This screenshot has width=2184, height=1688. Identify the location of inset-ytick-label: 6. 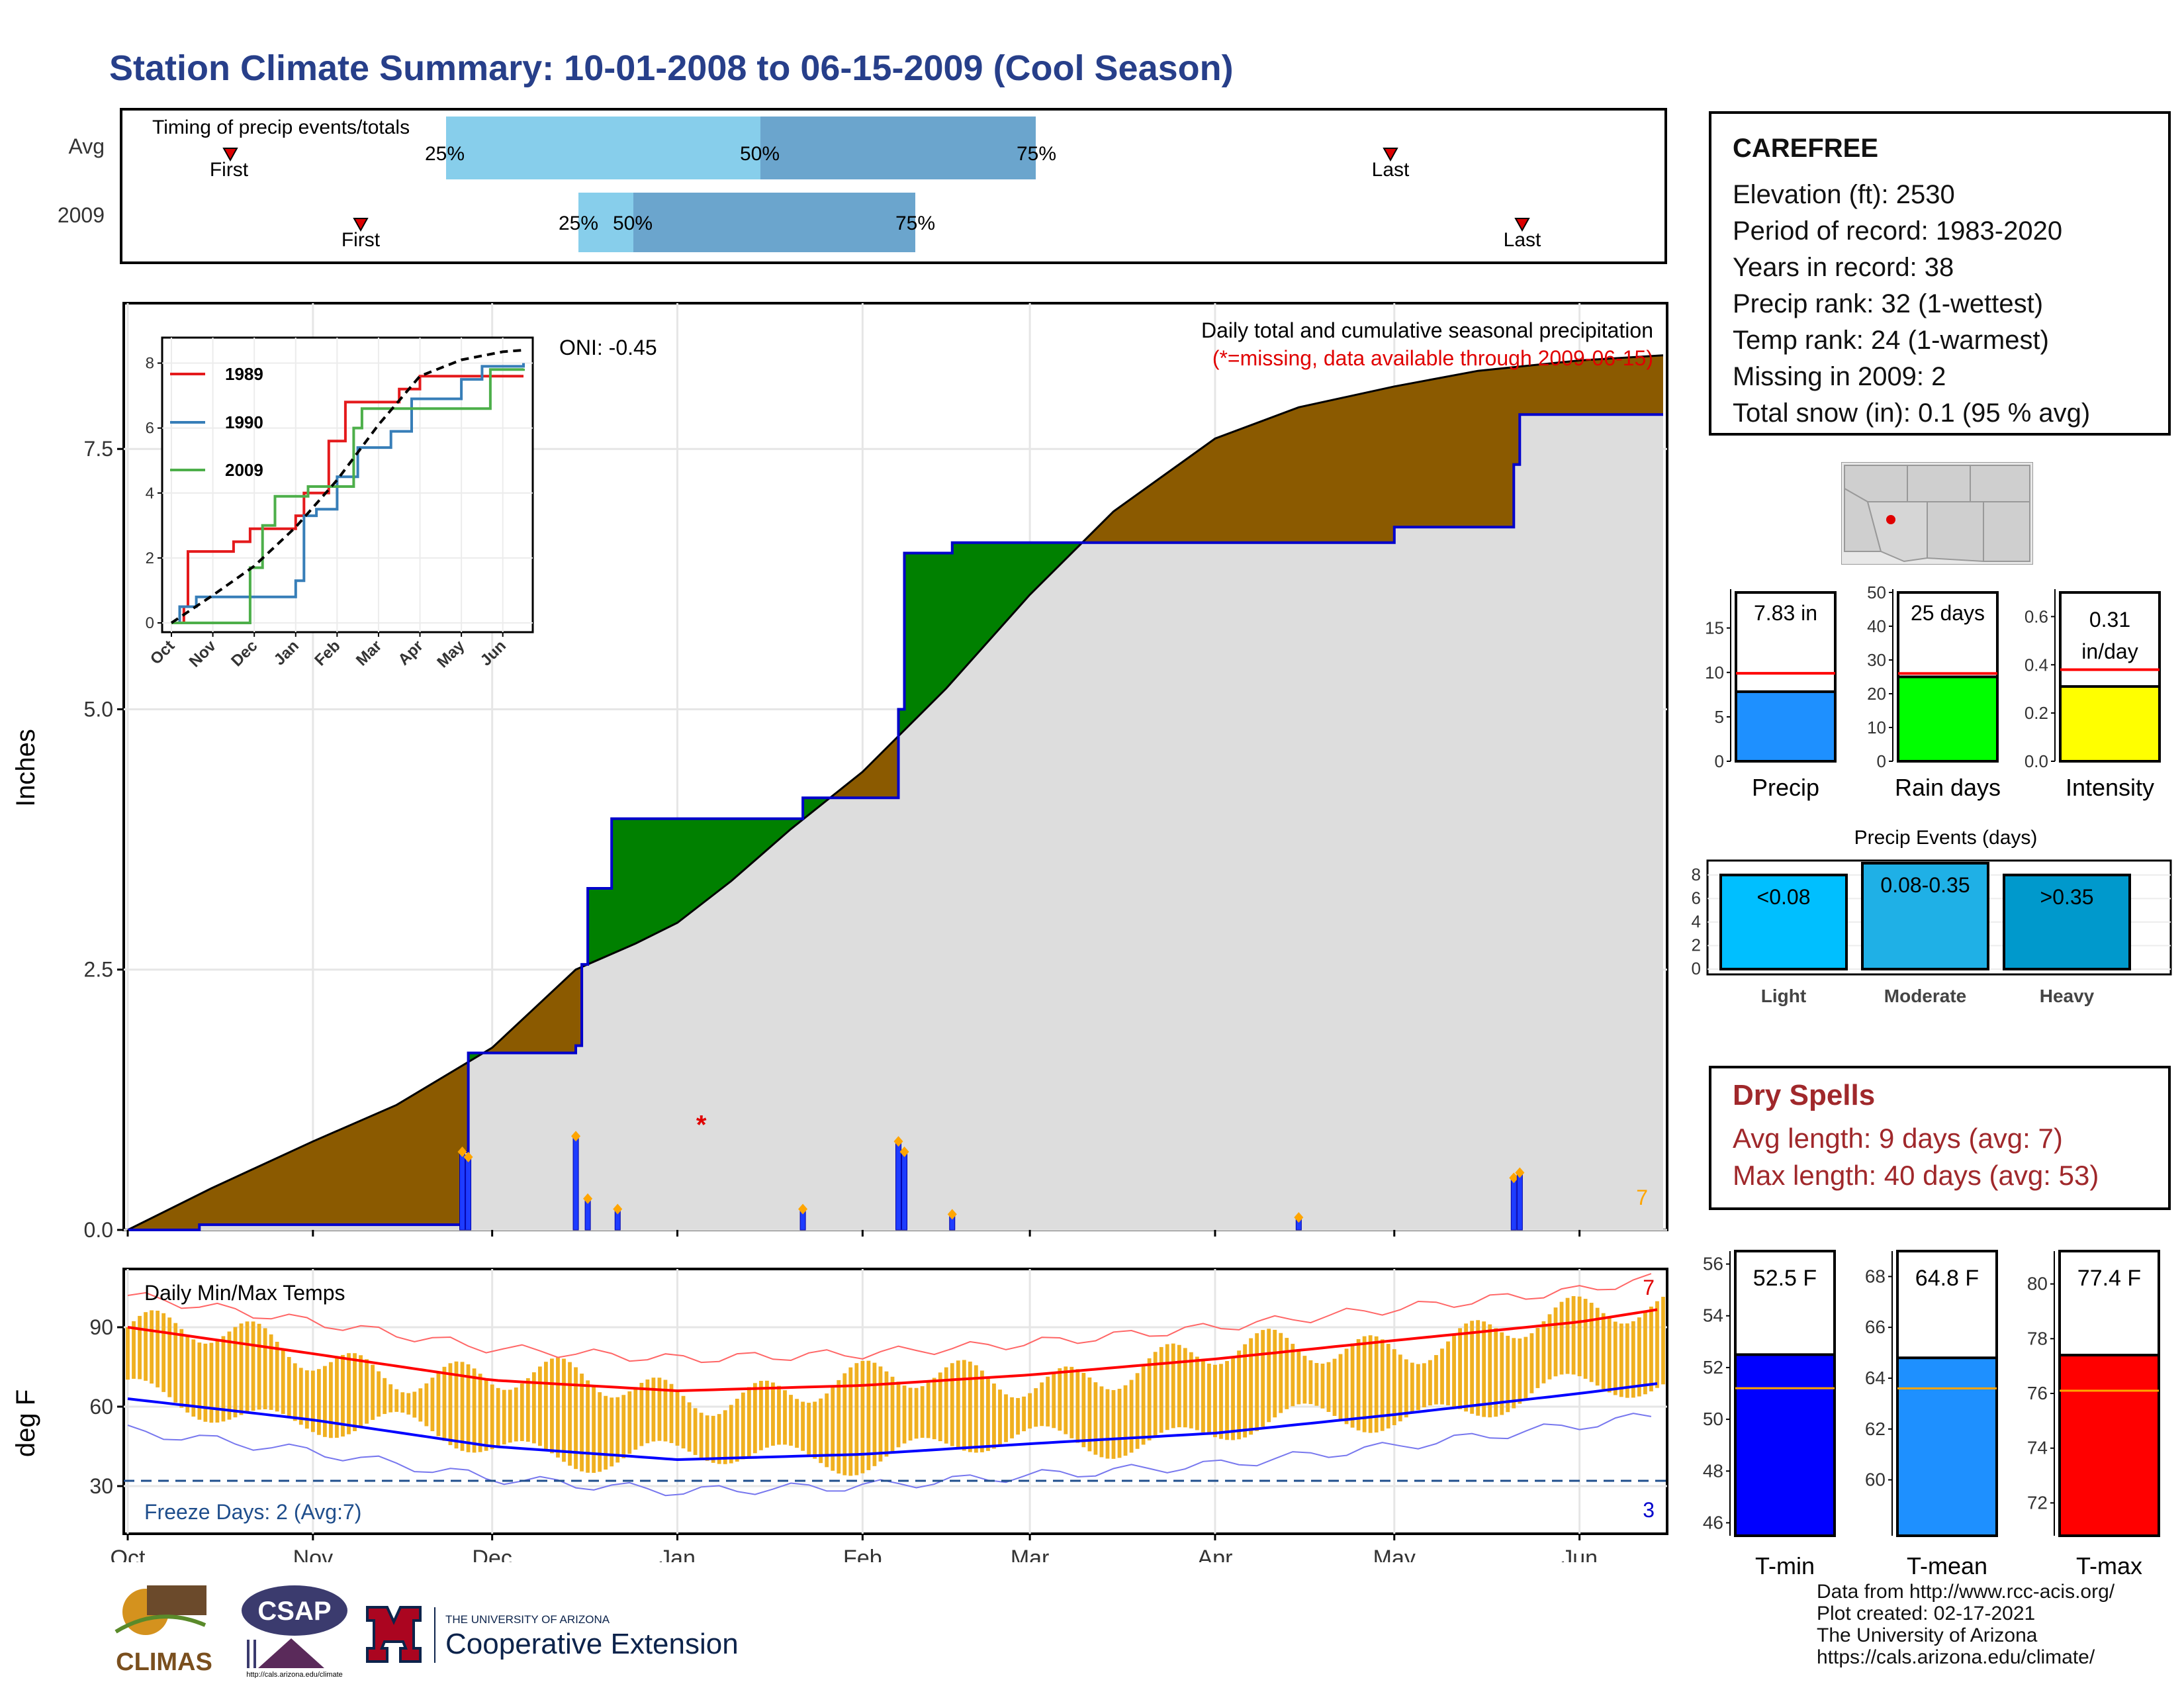
(150, 429).